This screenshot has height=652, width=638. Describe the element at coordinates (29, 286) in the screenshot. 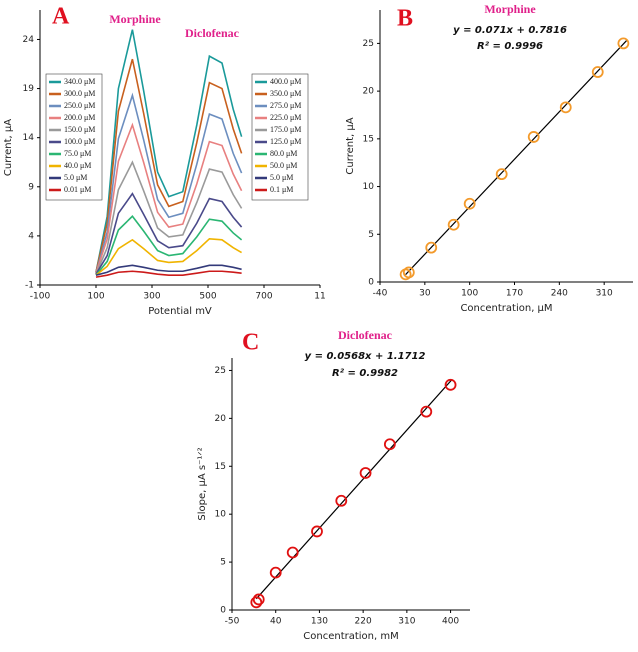

I see `y-tick-label: -1` at that location.